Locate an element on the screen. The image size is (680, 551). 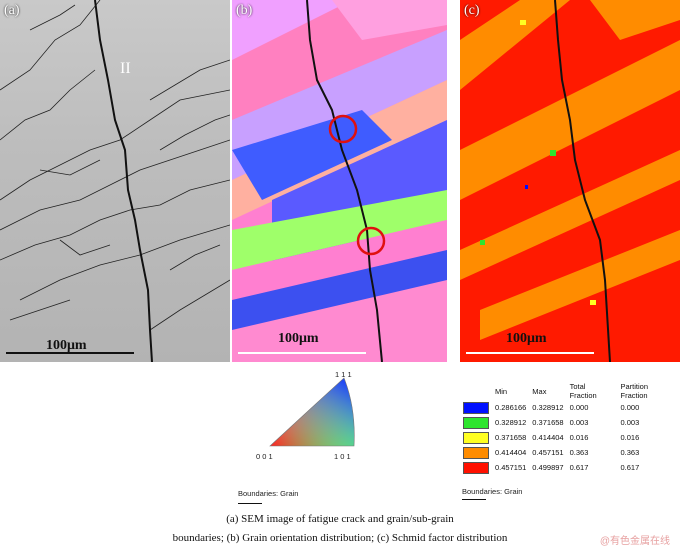
table-row: 0.414404 0.457151 0.363 0.363 is located at coordinates (570, 452).